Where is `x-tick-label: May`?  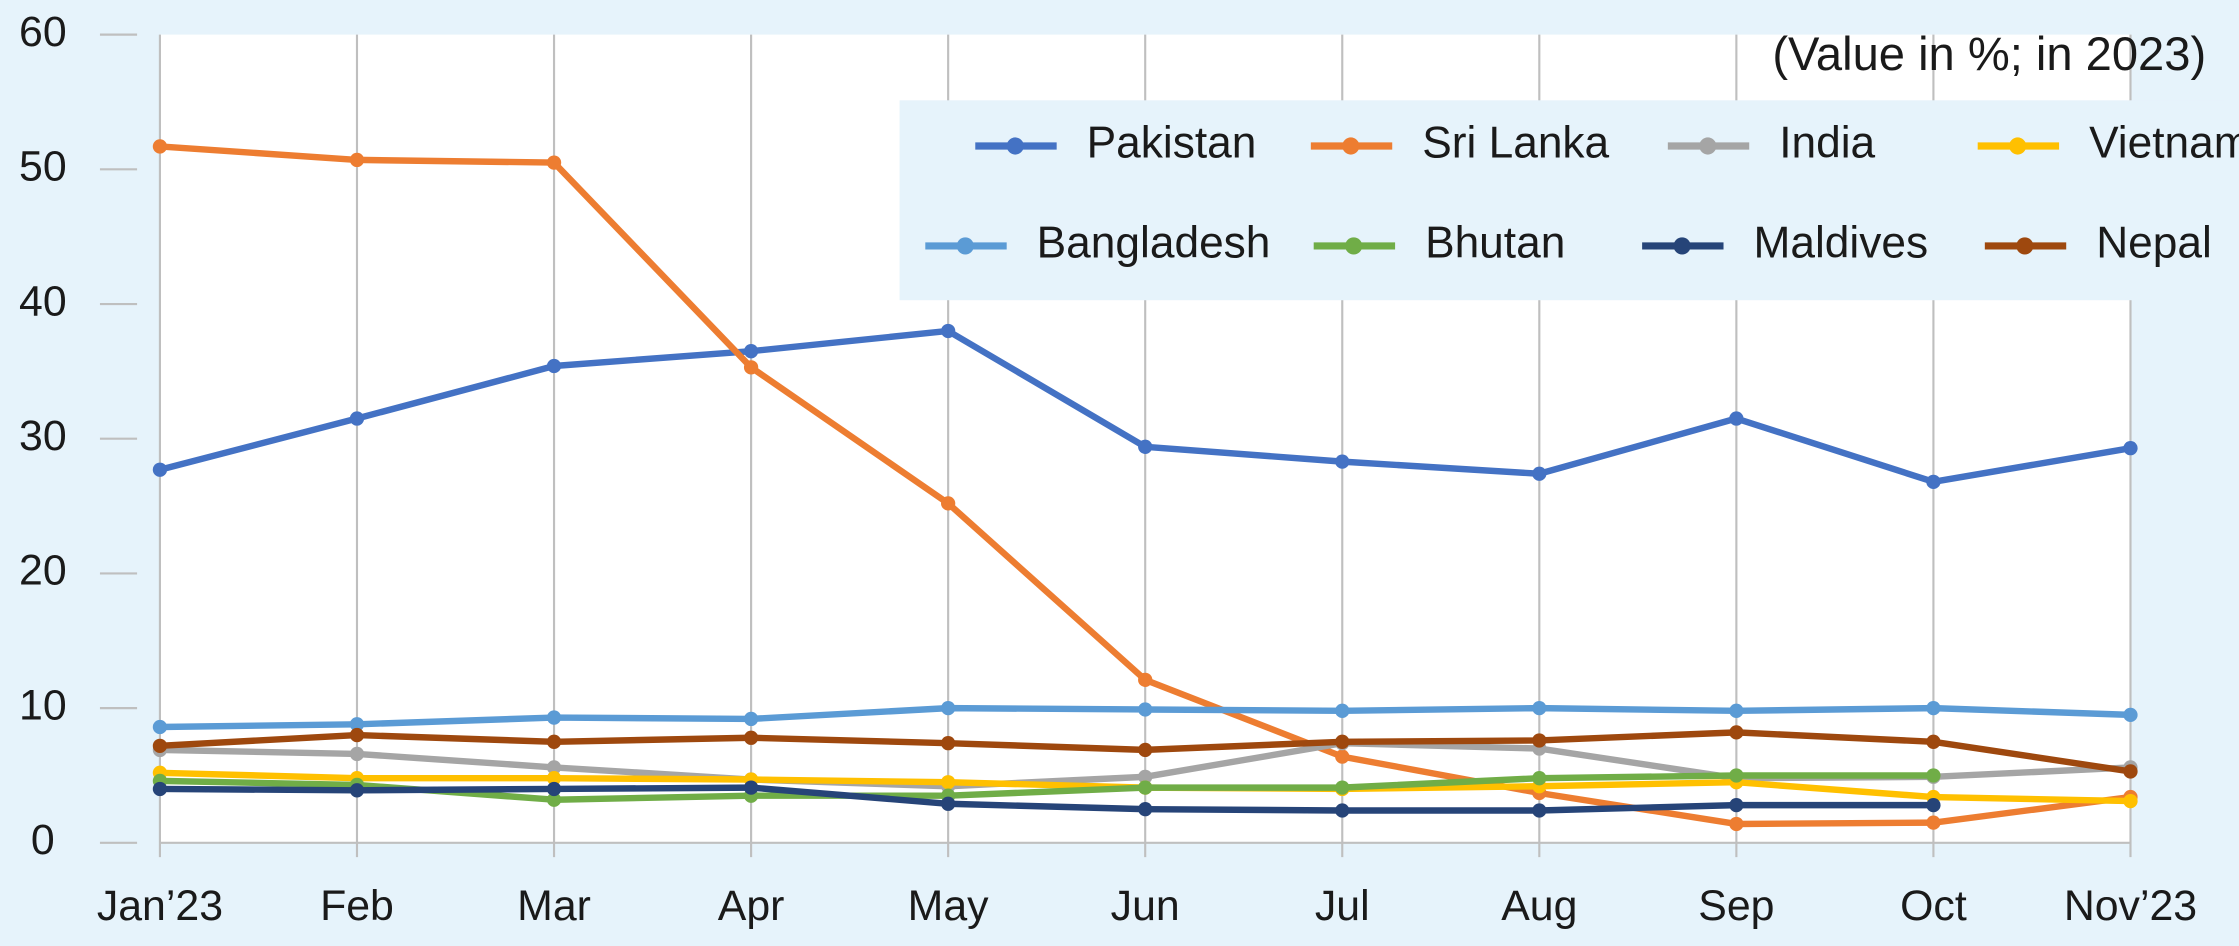 x-tick-label: May is located at coordinates (948, 906).